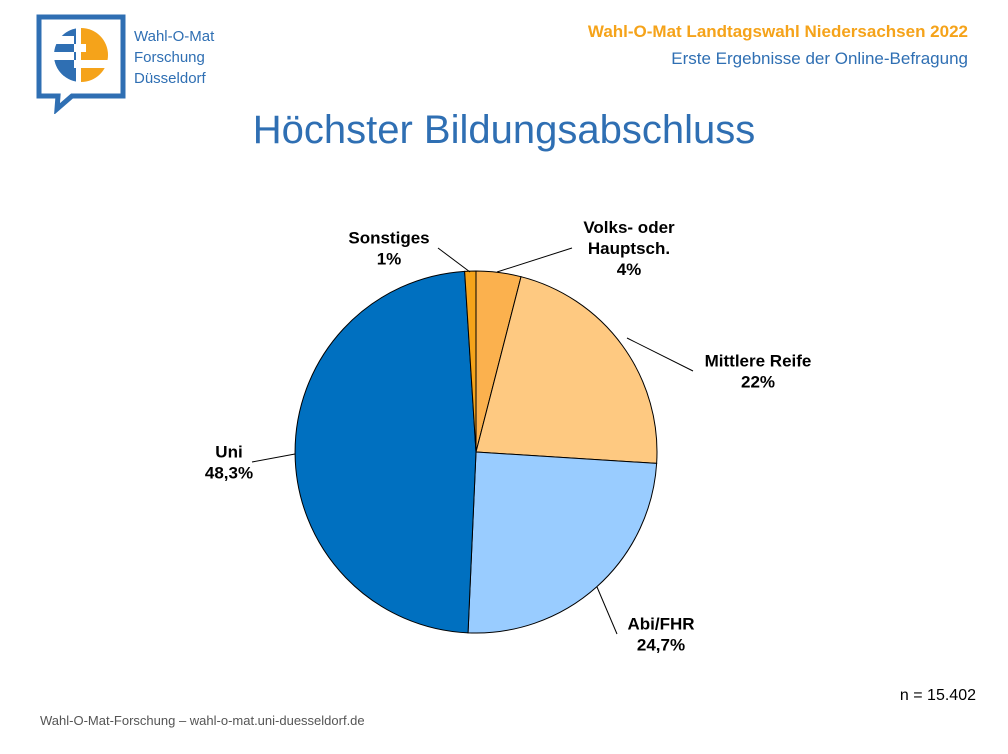 The width and height of the screenshot is (1008, 754). Describe the element at coordinates (819, 58) in the screenshot. I see `header-subtitle: Erste Ergebnisse der Online-Befragung` at that location.